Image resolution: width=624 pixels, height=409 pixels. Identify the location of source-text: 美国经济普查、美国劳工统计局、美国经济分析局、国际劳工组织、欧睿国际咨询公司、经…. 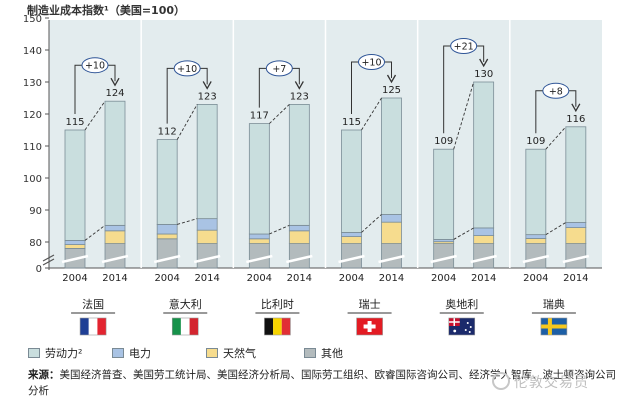
(322, 383).